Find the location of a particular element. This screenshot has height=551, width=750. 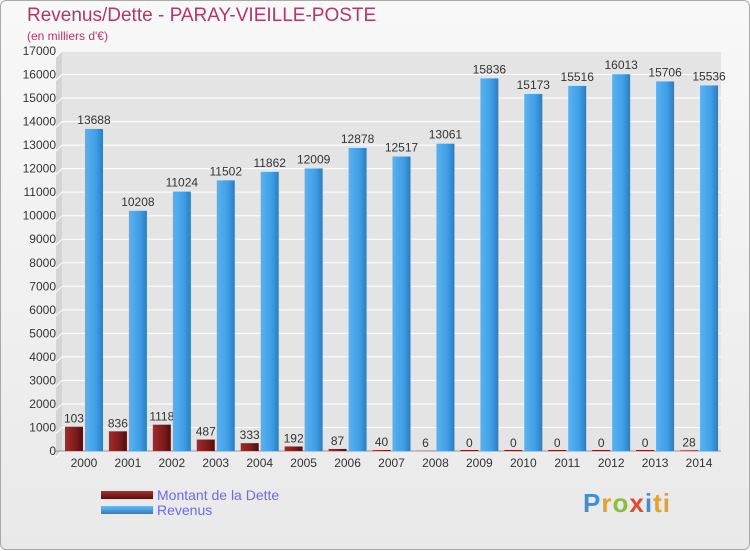

y-tick-label: 16000 is located at coordinates (40, 75).